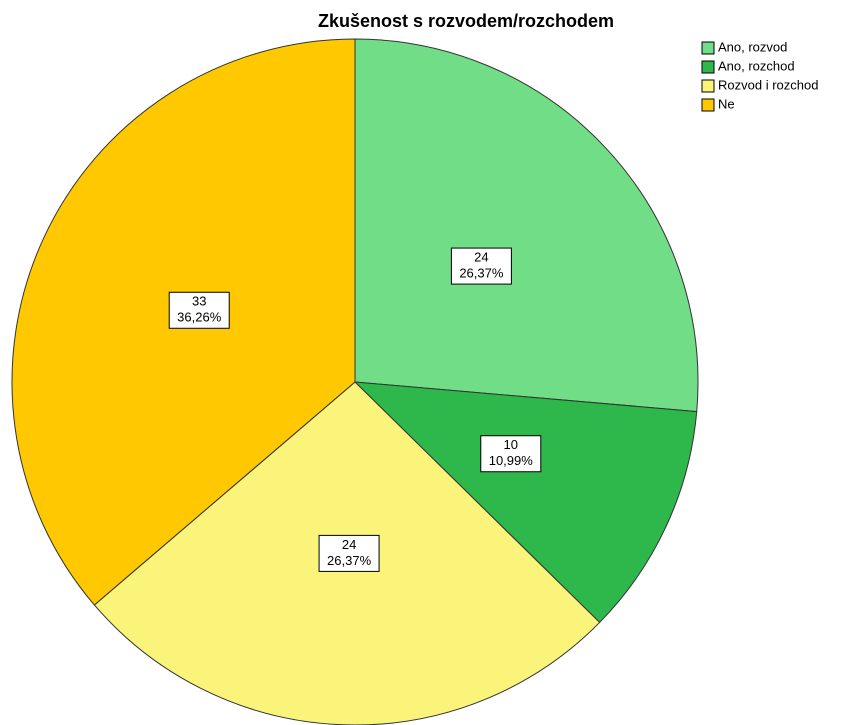 This screenshot has height=725, width=848. Describe the element at coordinates (511, 460) in the screenshot. I see `percent-label: 10,99%` at that location.